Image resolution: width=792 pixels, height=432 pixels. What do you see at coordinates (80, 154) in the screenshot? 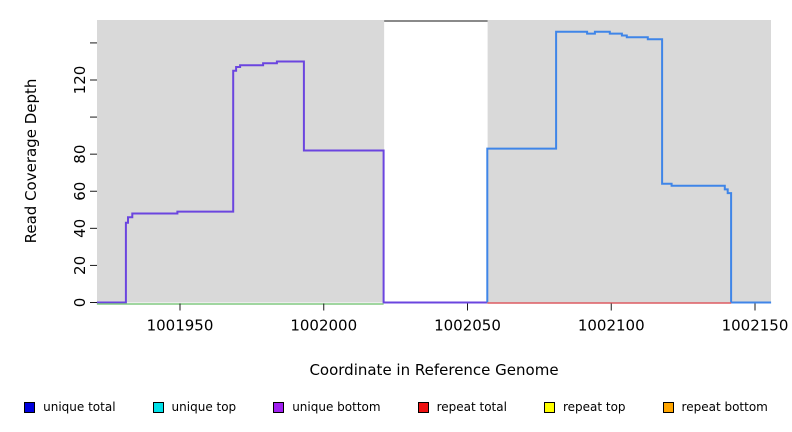
I see `y-tick-label: 80` at bounding box center [80, 154].